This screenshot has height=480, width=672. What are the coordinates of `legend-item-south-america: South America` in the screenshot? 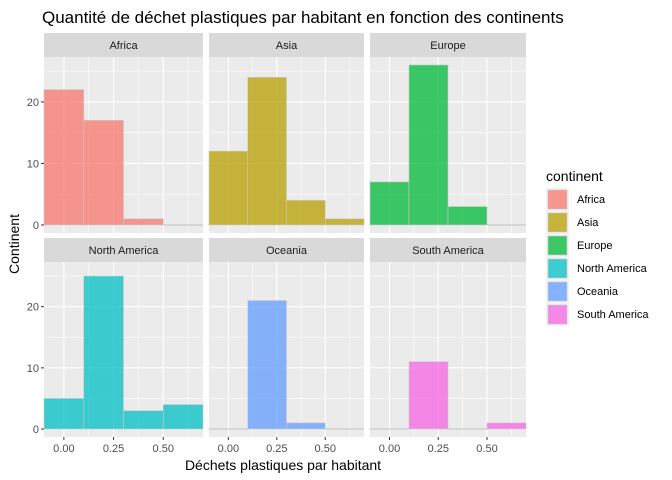 It's located at (597, 314).